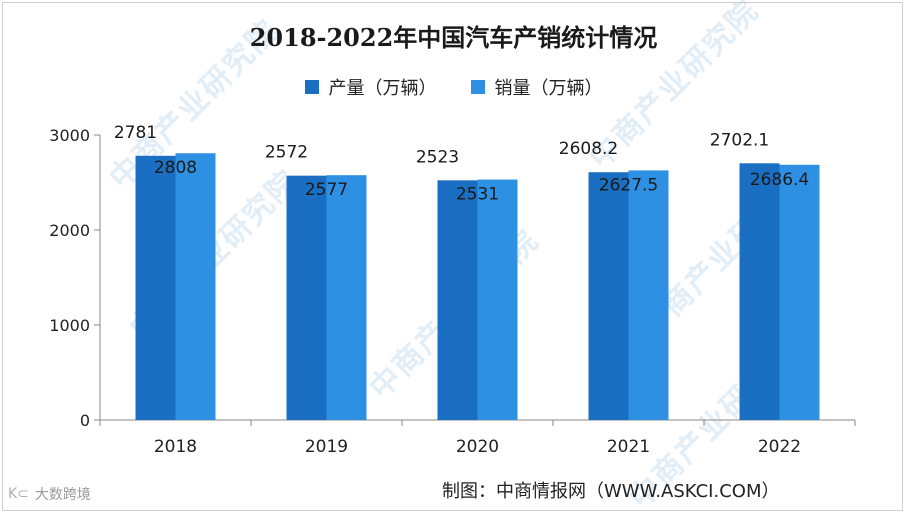 The image size is (907, 517). I want to click on legend-swatch-production, so click(311, 87).